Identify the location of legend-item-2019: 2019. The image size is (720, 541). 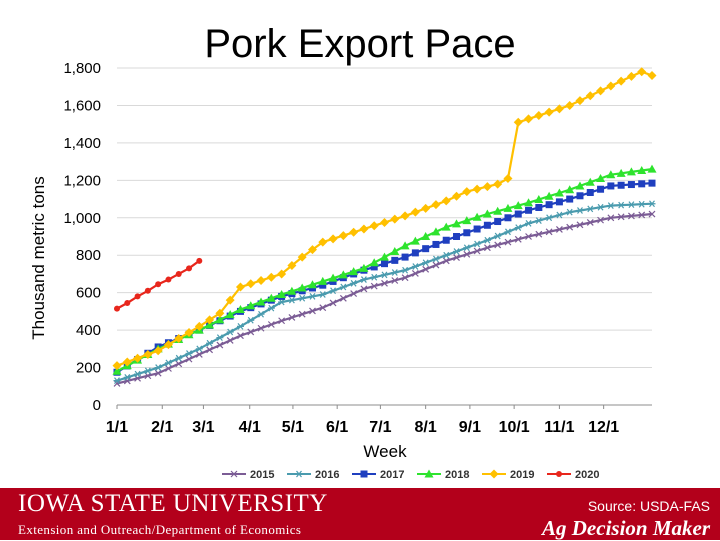
(508, 475).